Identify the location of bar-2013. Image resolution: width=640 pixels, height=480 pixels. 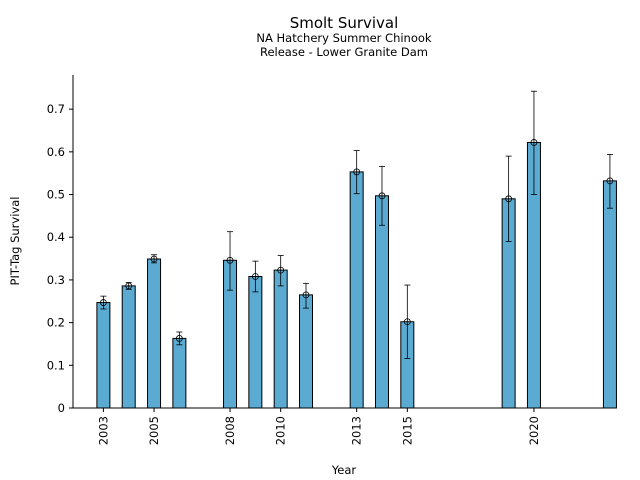
(356, 290).